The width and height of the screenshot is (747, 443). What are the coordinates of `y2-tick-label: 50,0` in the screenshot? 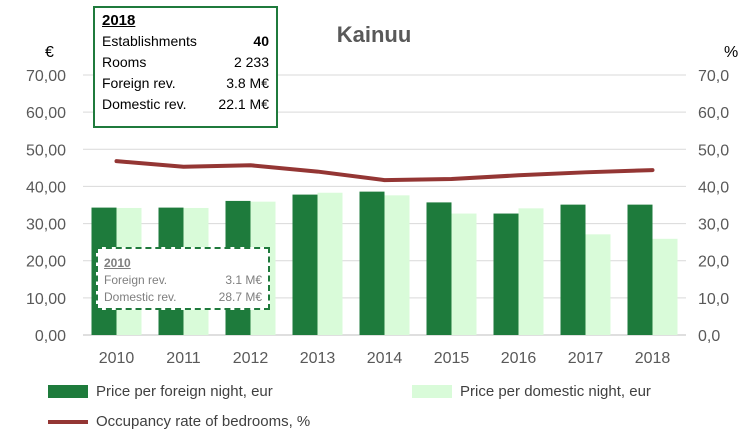 It's located at (713, 150).